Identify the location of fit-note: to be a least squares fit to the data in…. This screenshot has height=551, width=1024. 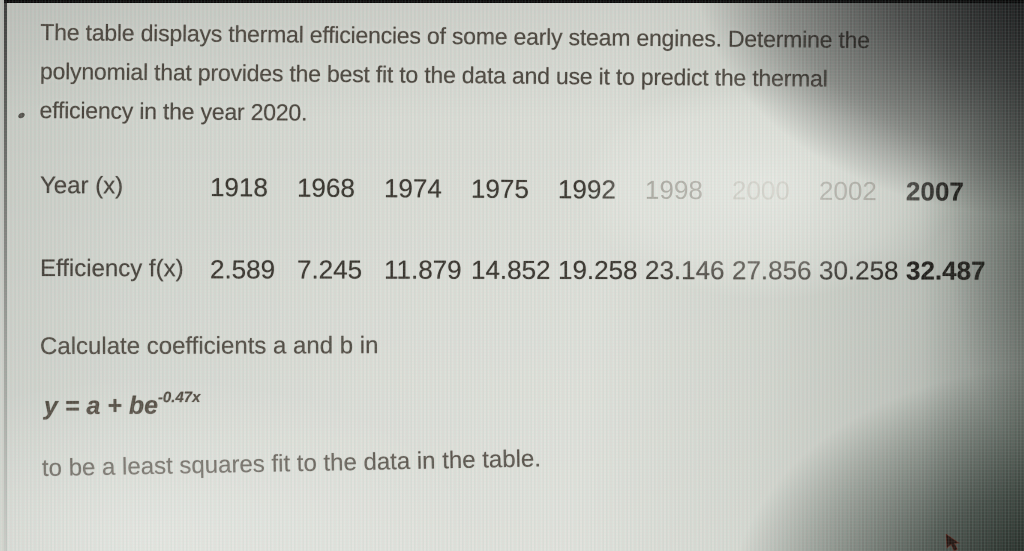
(291, 463).